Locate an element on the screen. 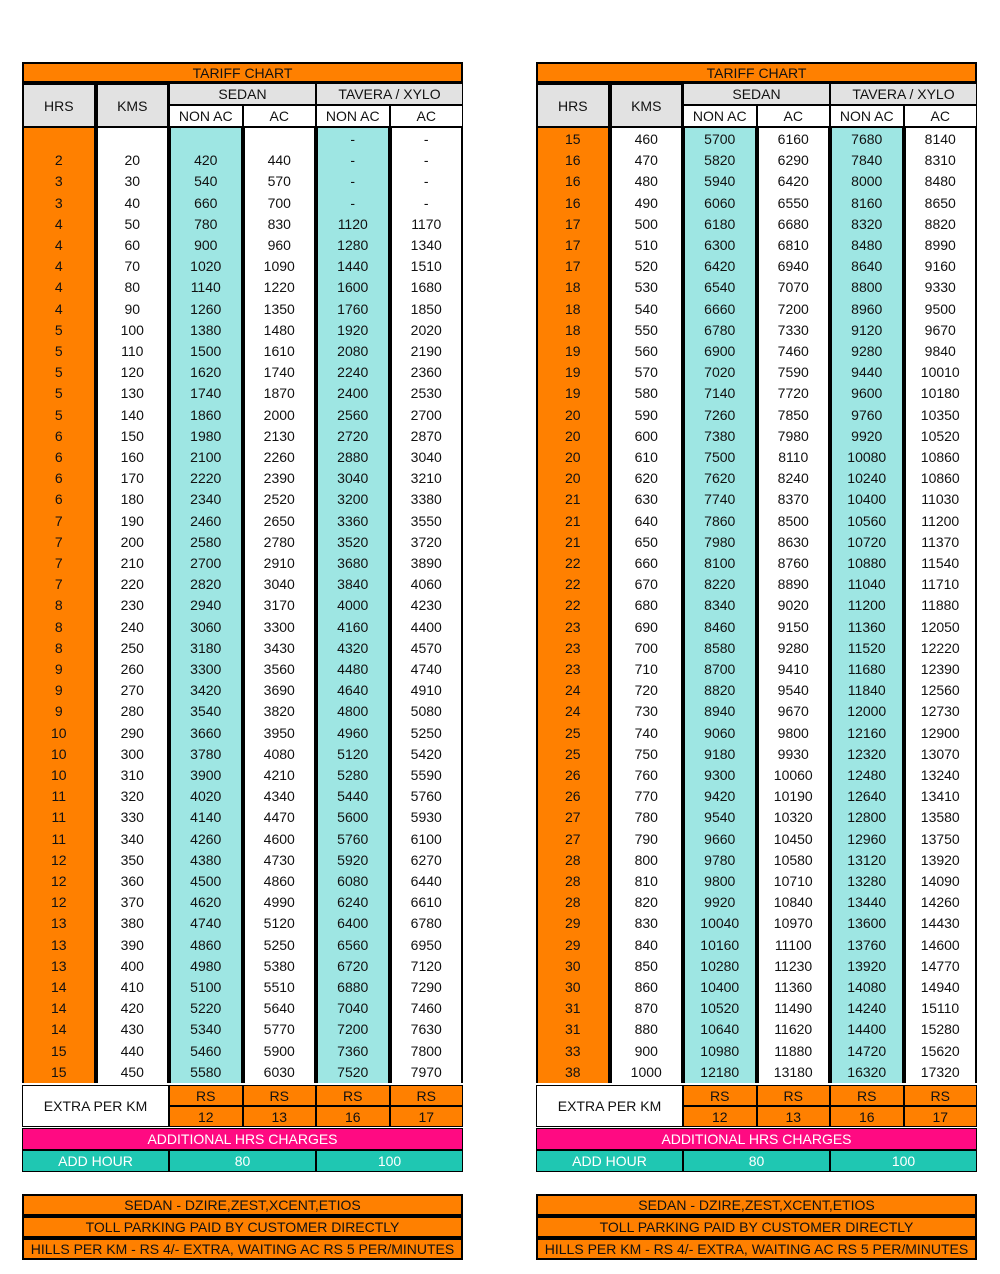 This screenshot has height=1274, width=1000. table-cell: 7860 is located at coordinates (720, 520).